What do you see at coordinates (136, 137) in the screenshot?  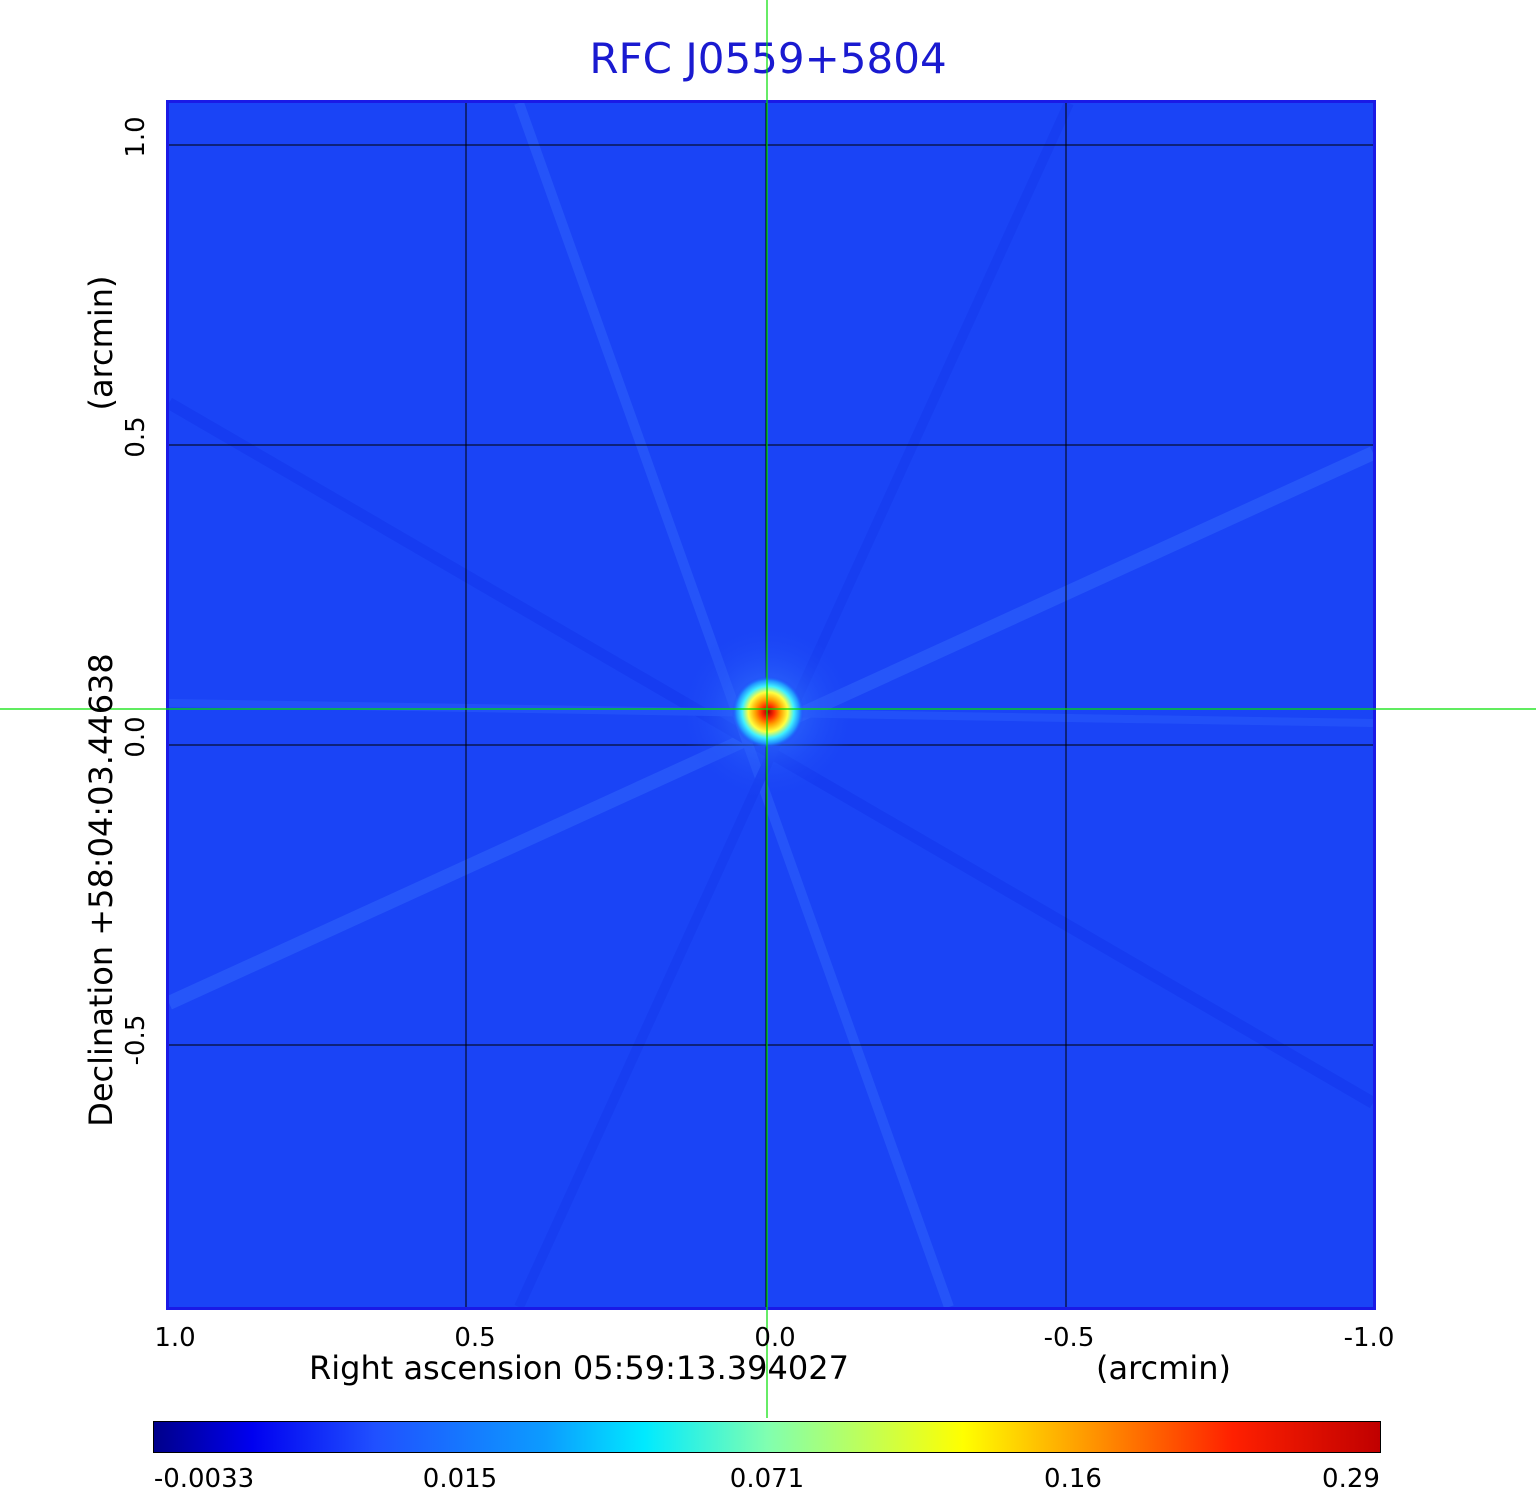 I see `y-tick-label: 1.0` at bounding box center [136, 137].